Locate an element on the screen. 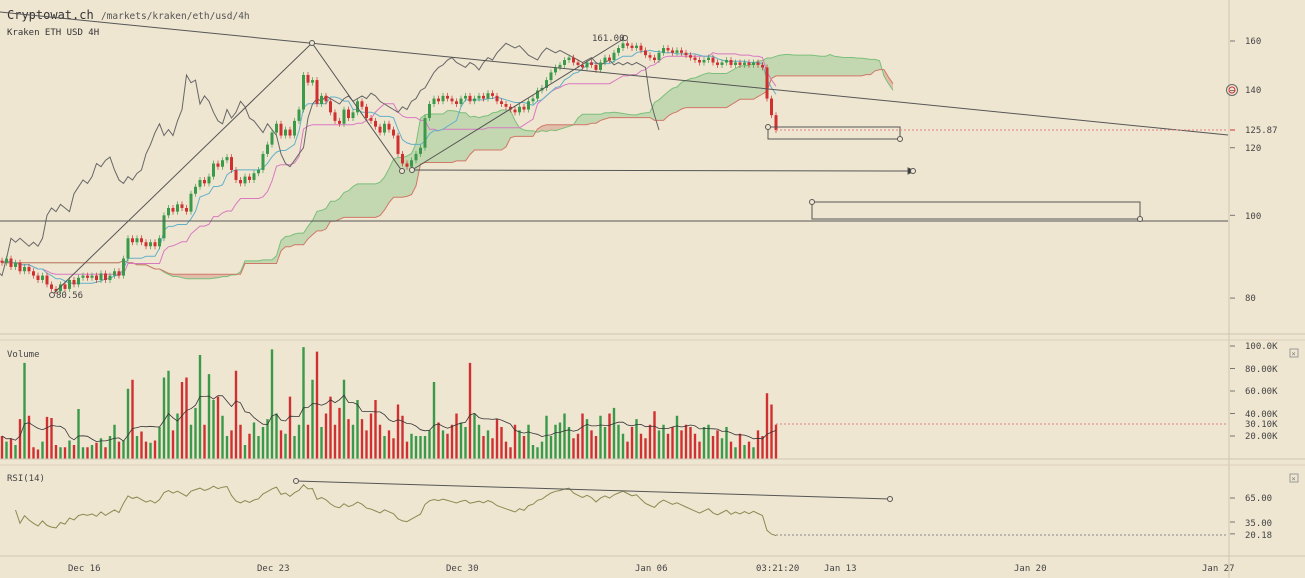 The image size is (1305, 578). rising-trendline is located at coordinates (518, 104).